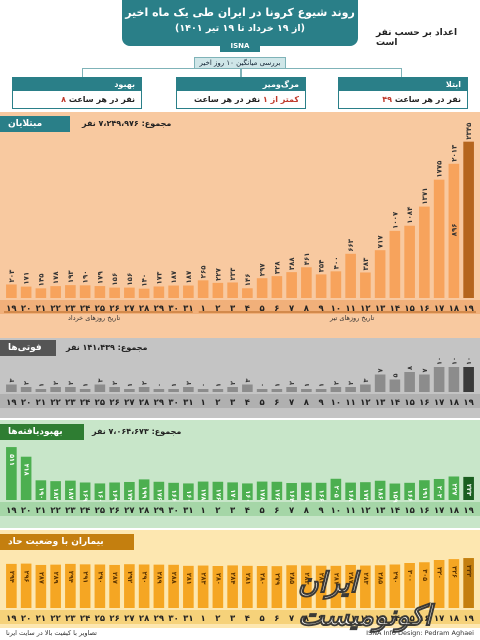 The width and height of the screenshot is (480, 640). What do you see at coordinates (127, 123) in the screenshot?
I see `infection-total: مجموع: ۷،۲۴۹،۹۷۶ نفر` at bounding box center [127, 123].